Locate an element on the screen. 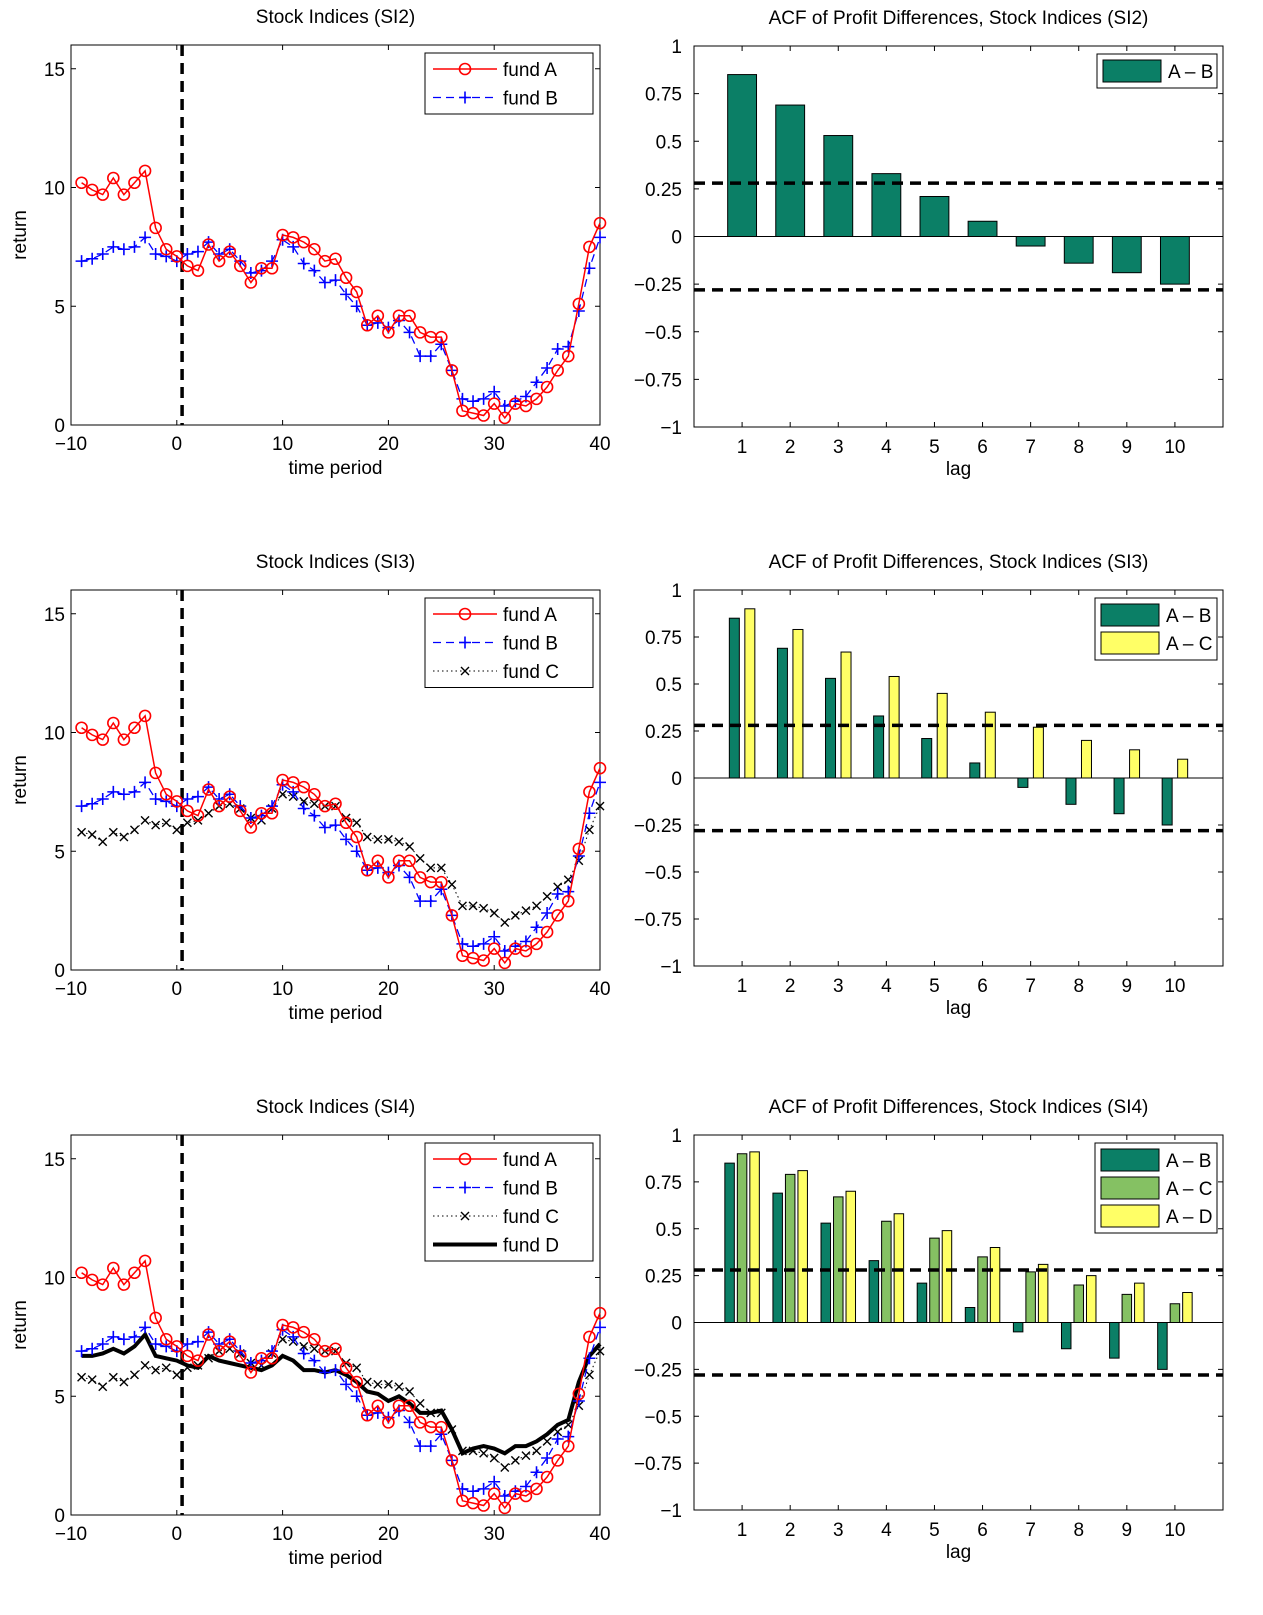 The height and width of the screenshot is (1615, 1263). y-tick-label: −0.75 is located at coordinates (658, 920).